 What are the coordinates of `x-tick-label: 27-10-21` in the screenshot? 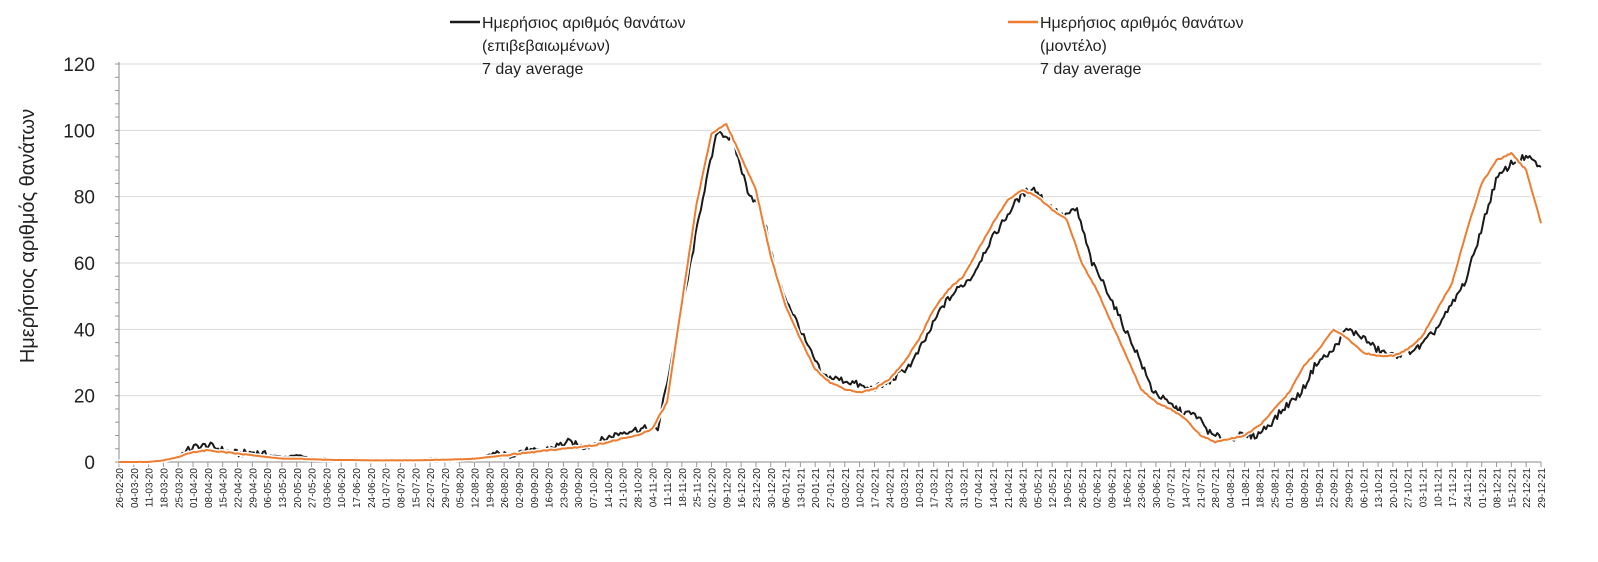 It's located at (1409, 488).